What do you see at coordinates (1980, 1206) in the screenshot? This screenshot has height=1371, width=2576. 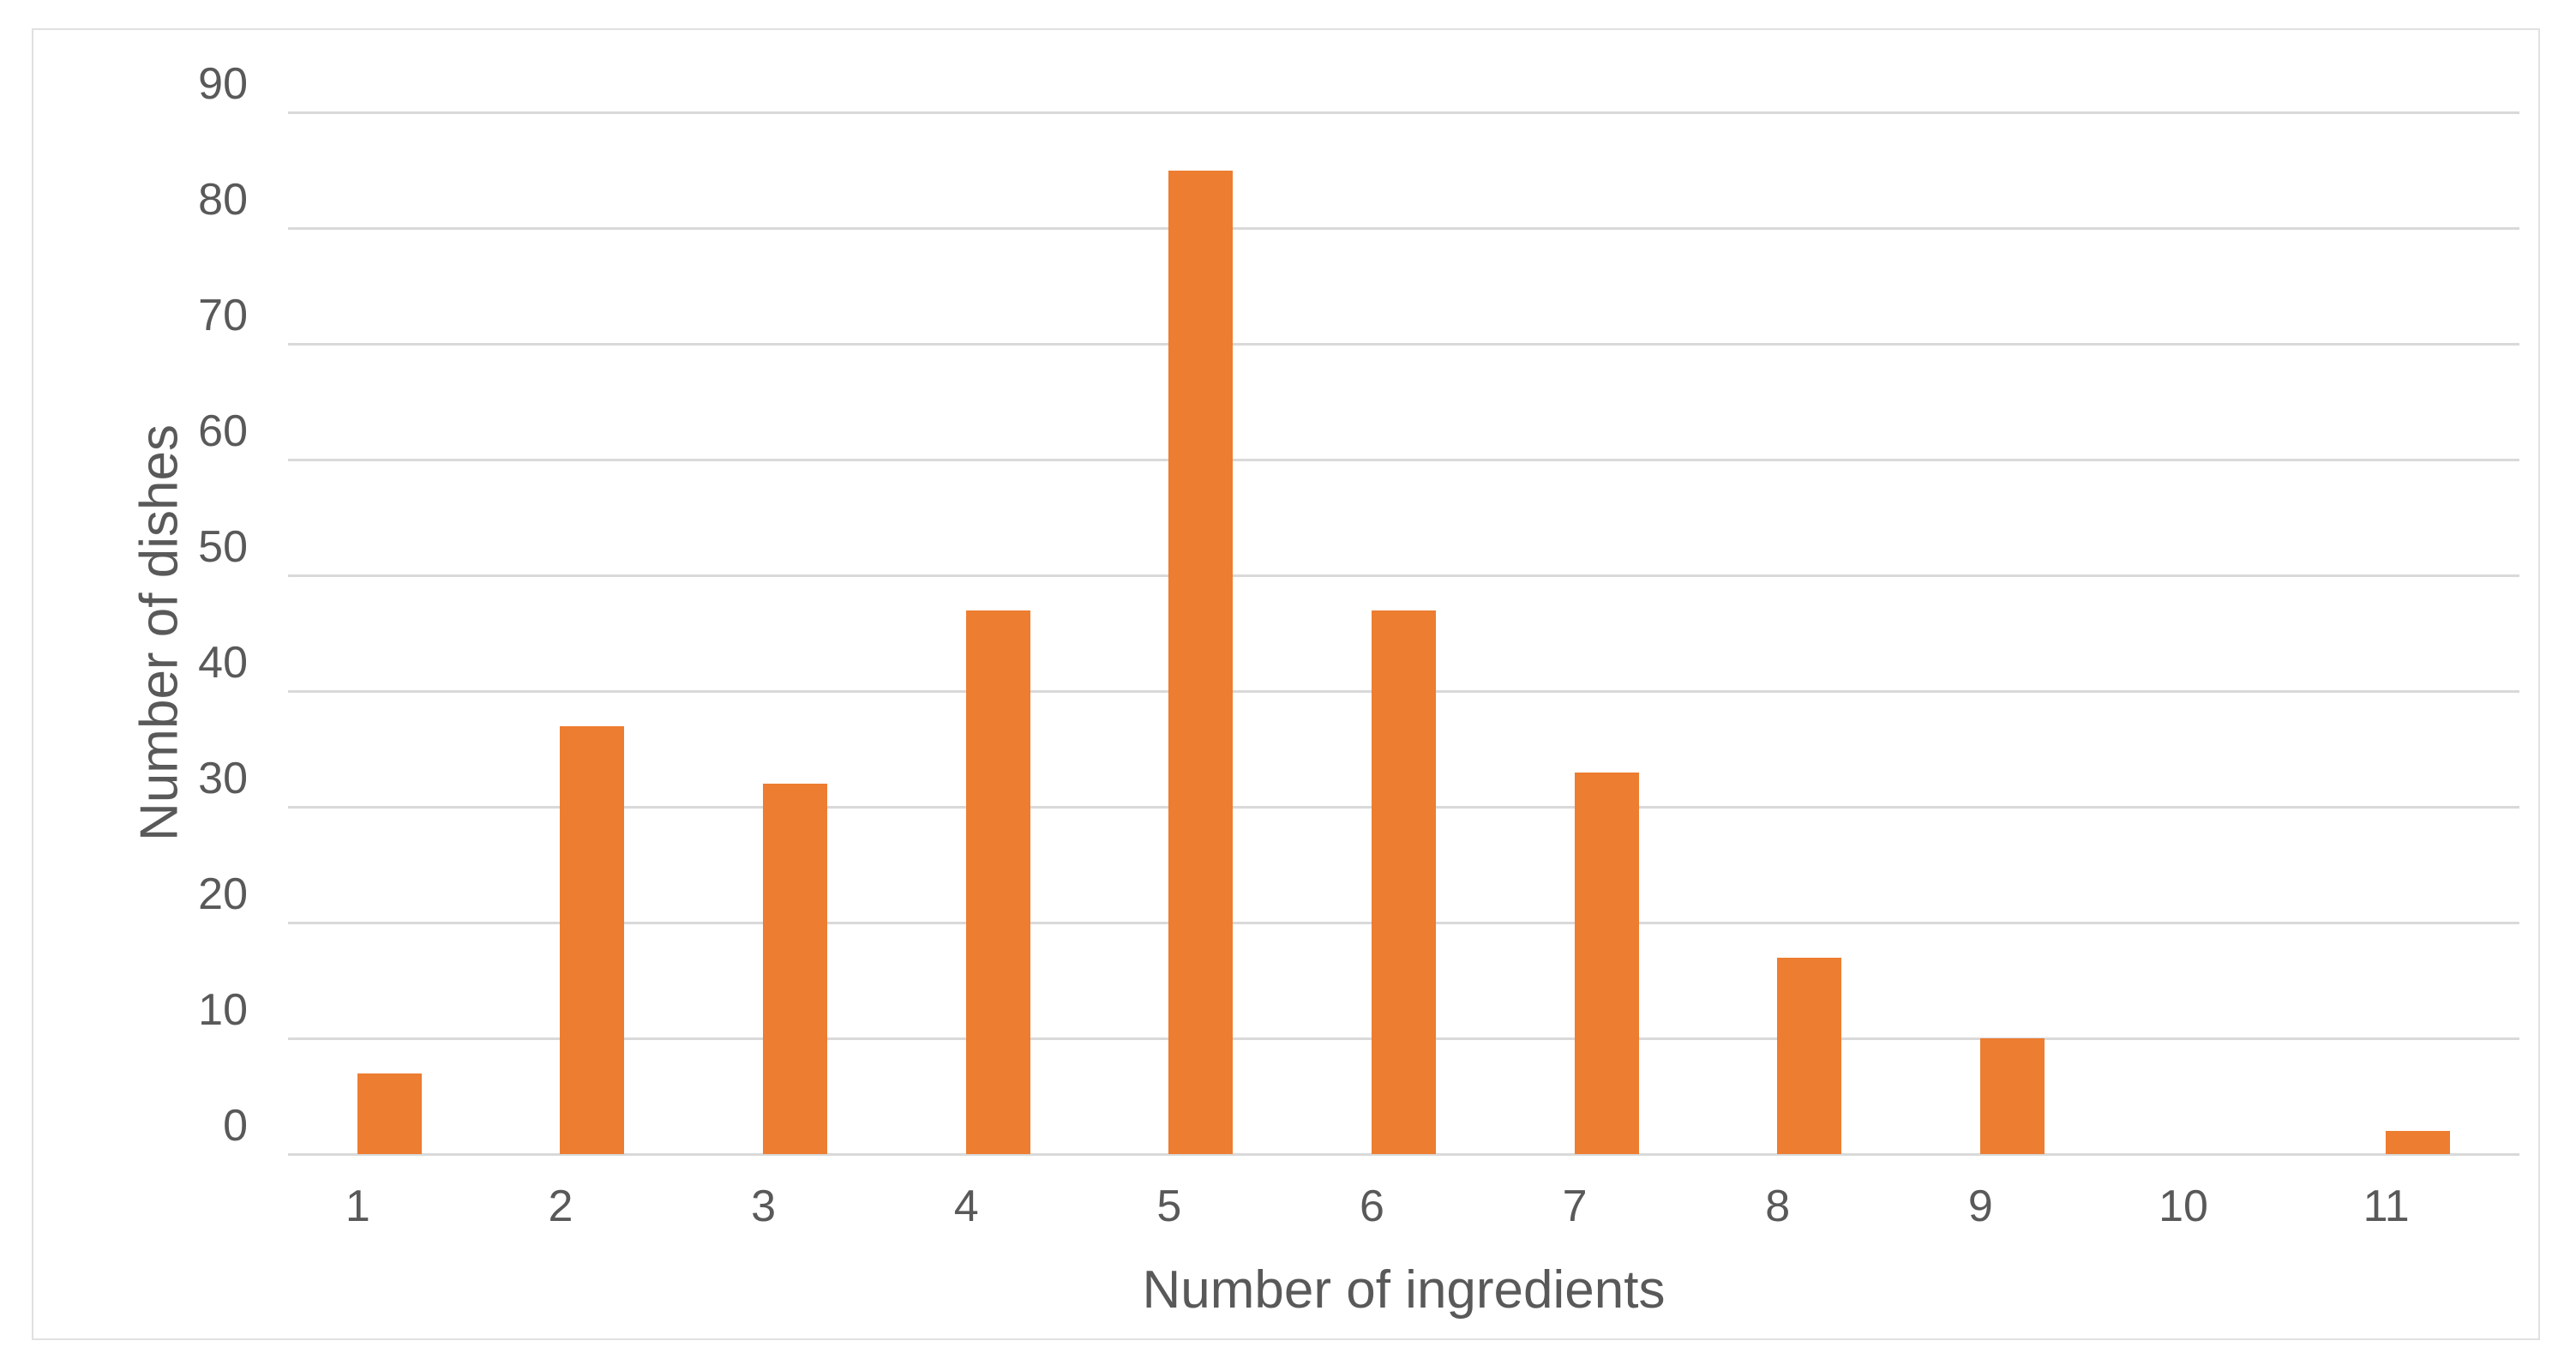 I see `x-tick-label-9: 9` at bounding box center [1980, 1206].